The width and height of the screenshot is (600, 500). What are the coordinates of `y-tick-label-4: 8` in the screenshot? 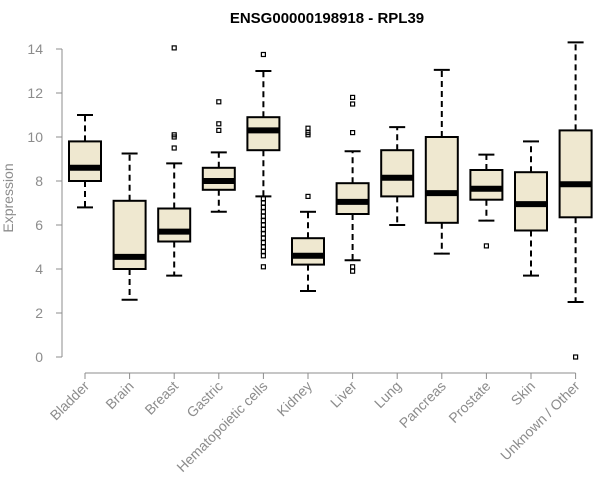 It's located at (39, 181).